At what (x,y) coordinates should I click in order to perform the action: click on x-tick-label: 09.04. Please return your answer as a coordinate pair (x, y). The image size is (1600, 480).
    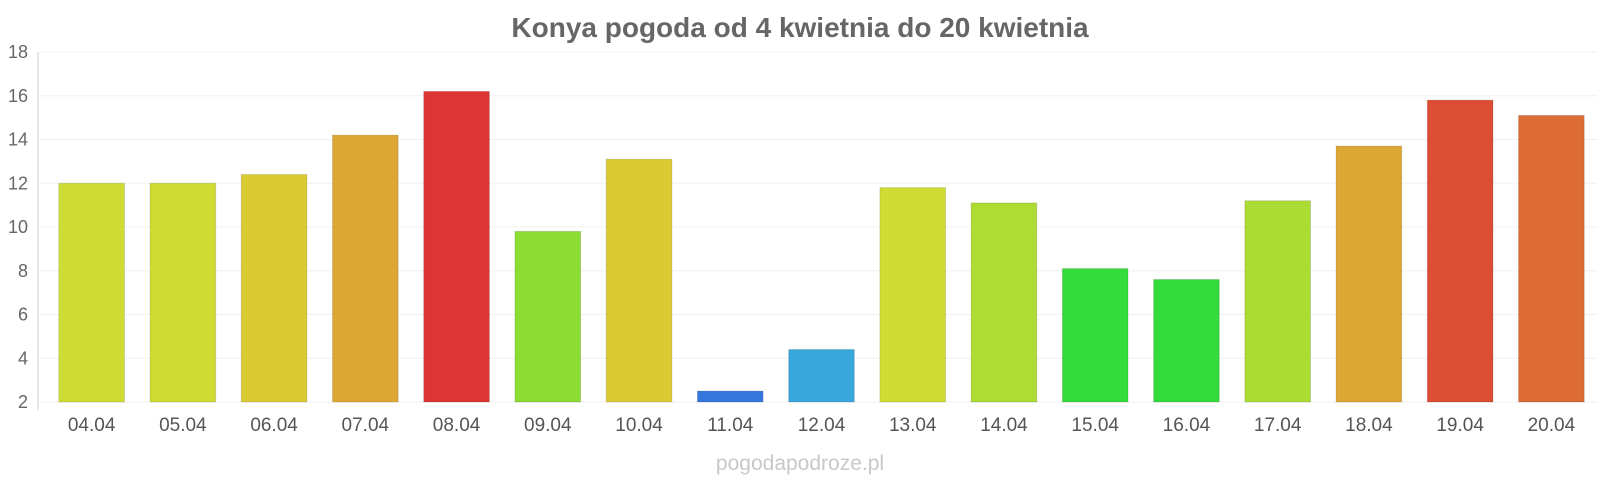
    Looking at the image, I should click on (548, 425).